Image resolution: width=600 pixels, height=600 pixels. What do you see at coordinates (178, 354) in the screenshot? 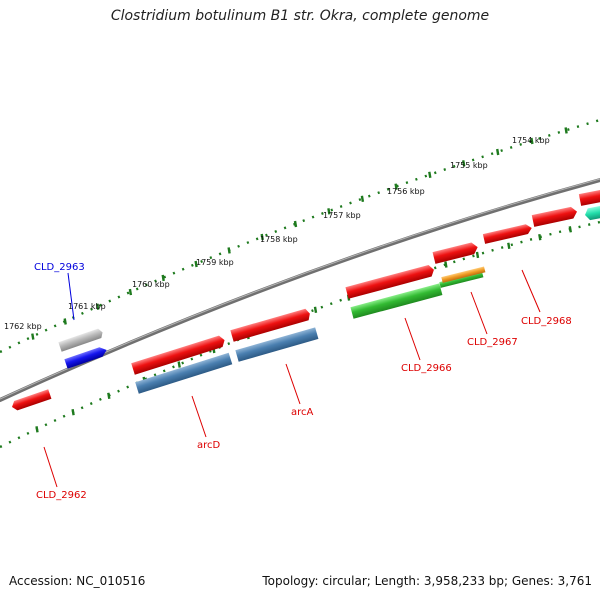
I see `gene-feature-arcd-forward` at bounding box center [178, 354].